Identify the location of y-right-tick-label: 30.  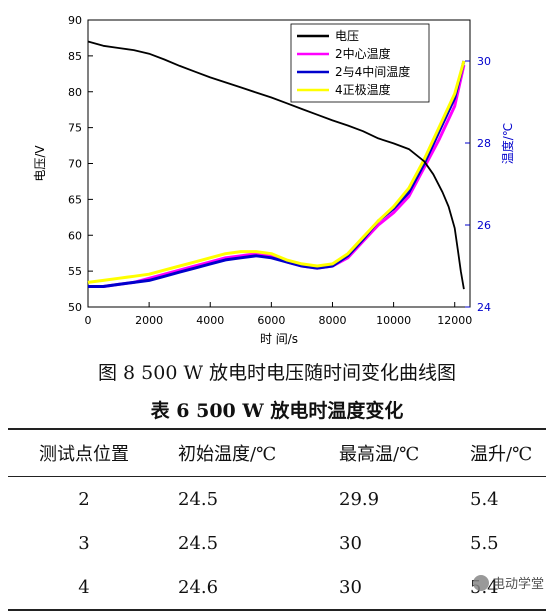
(484, 61).